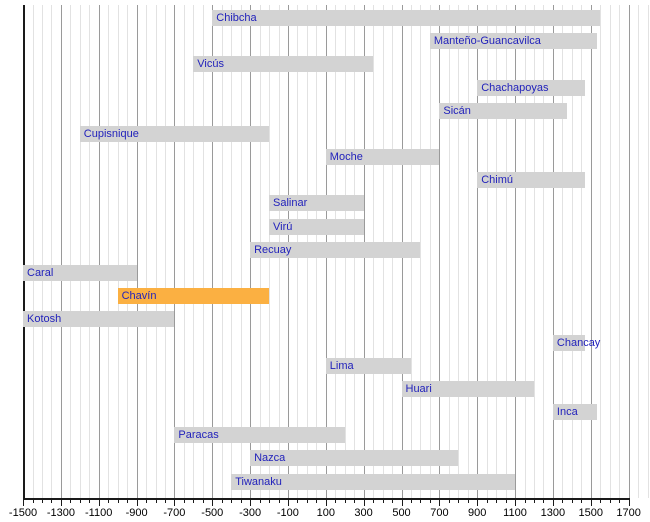 The height and width of the screenshot is (522, 650). Describe the element at coordinates (326, 499) in the screenshot. I see `x-axis` at that location.